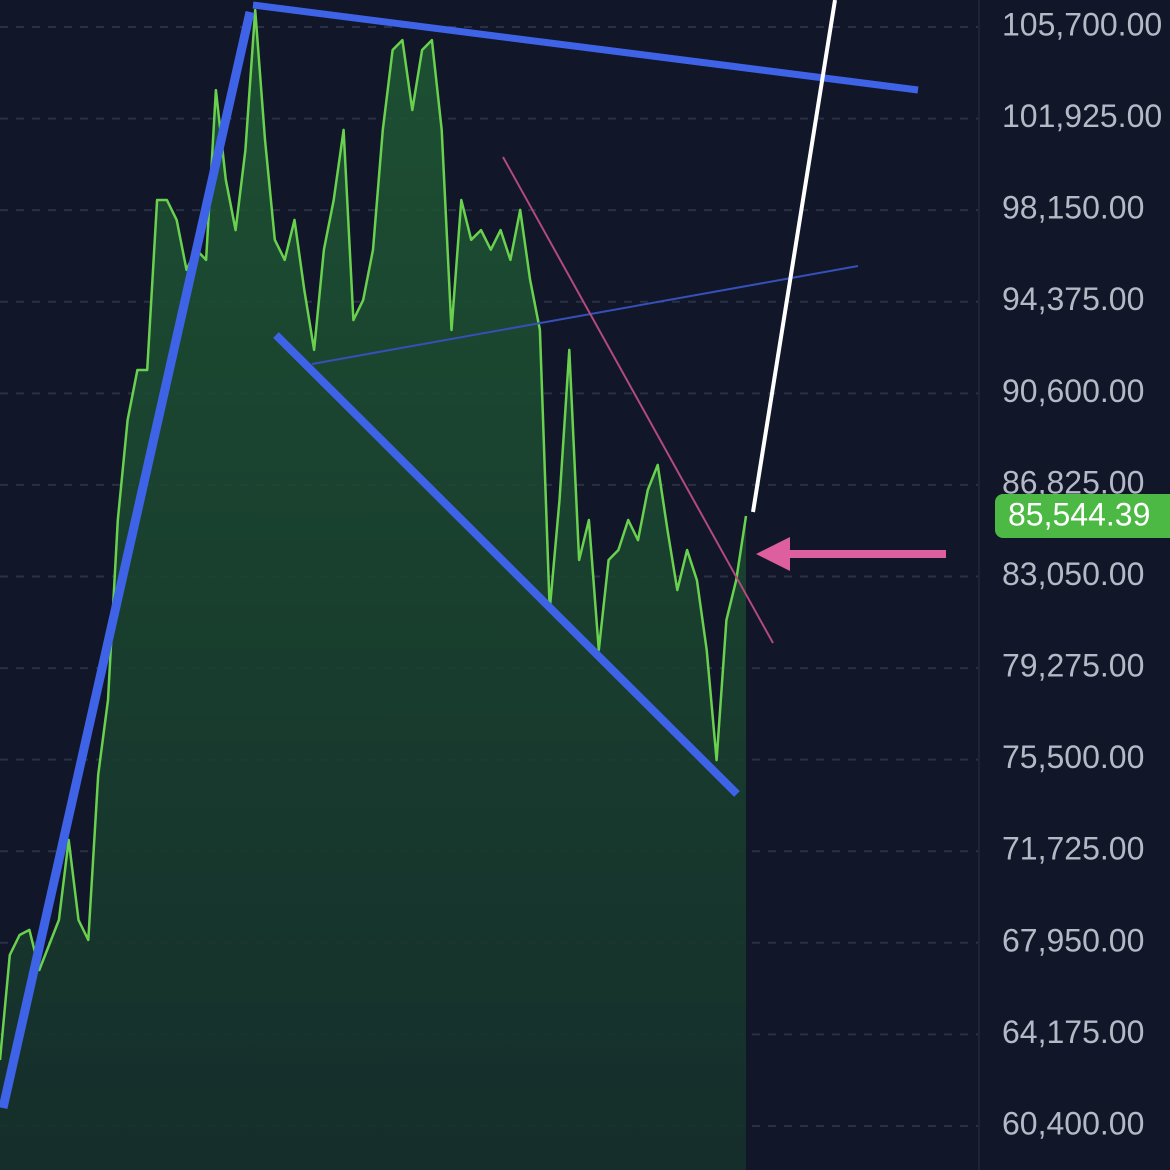  What do you see at coordinates (1073, 1032) in the screenshot?
I see `y-tick-label: 64,175.00` at bounding box center [1073, 1032].